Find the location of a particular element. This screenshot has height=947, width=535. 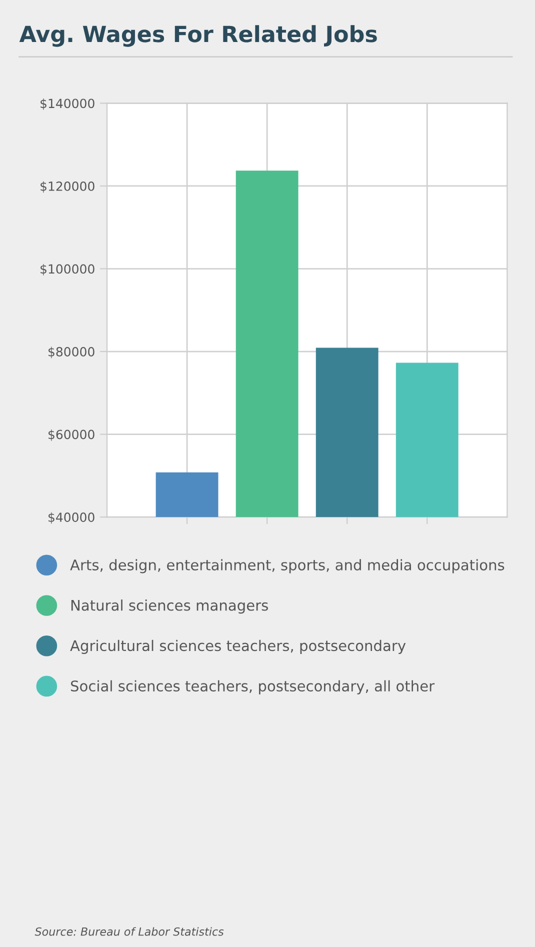

legend-label: Natural sciences managers is located at coordinates (169, 607).